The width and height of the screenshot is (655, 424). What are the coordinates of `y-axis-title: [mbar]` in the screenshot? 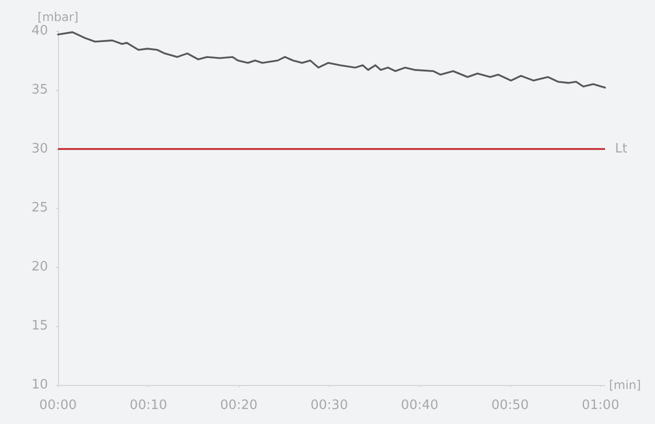 It's located at (58, 17).